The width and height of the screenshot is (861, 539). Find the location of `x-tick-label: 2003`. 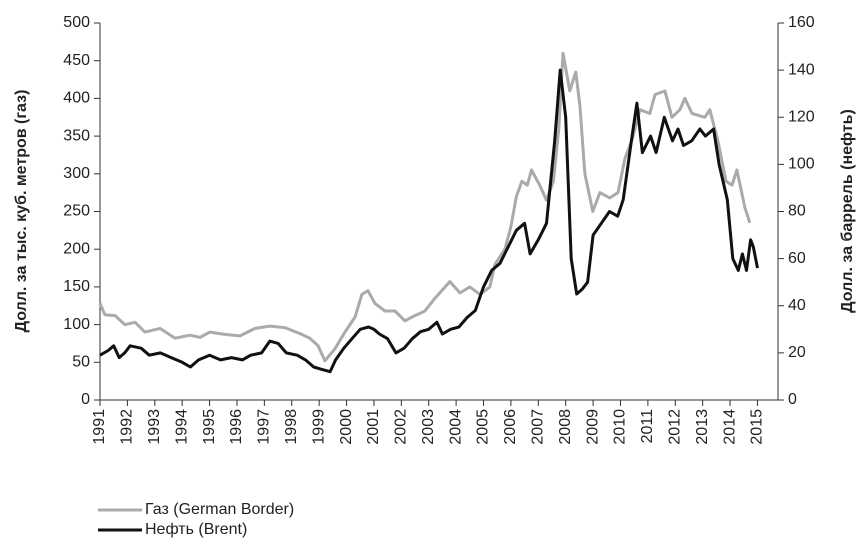

x-tick-label: 2003 is located at coordinates (428, 427).